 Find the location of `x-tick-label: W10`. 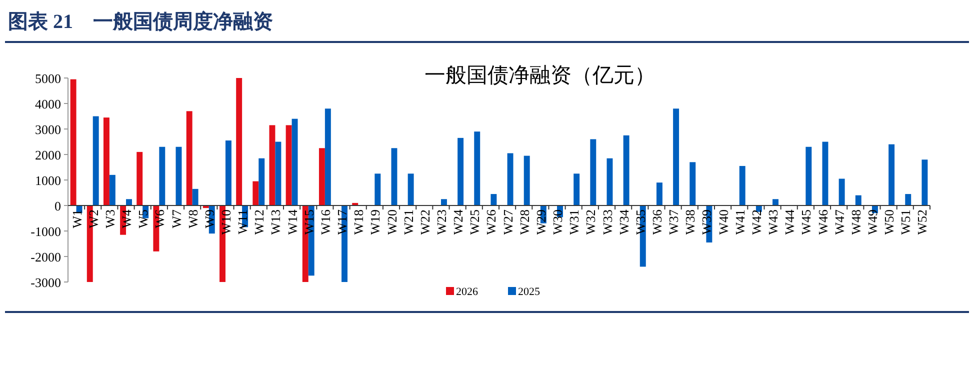

x-tick-label: W10 is located at coordinates (226, 222).